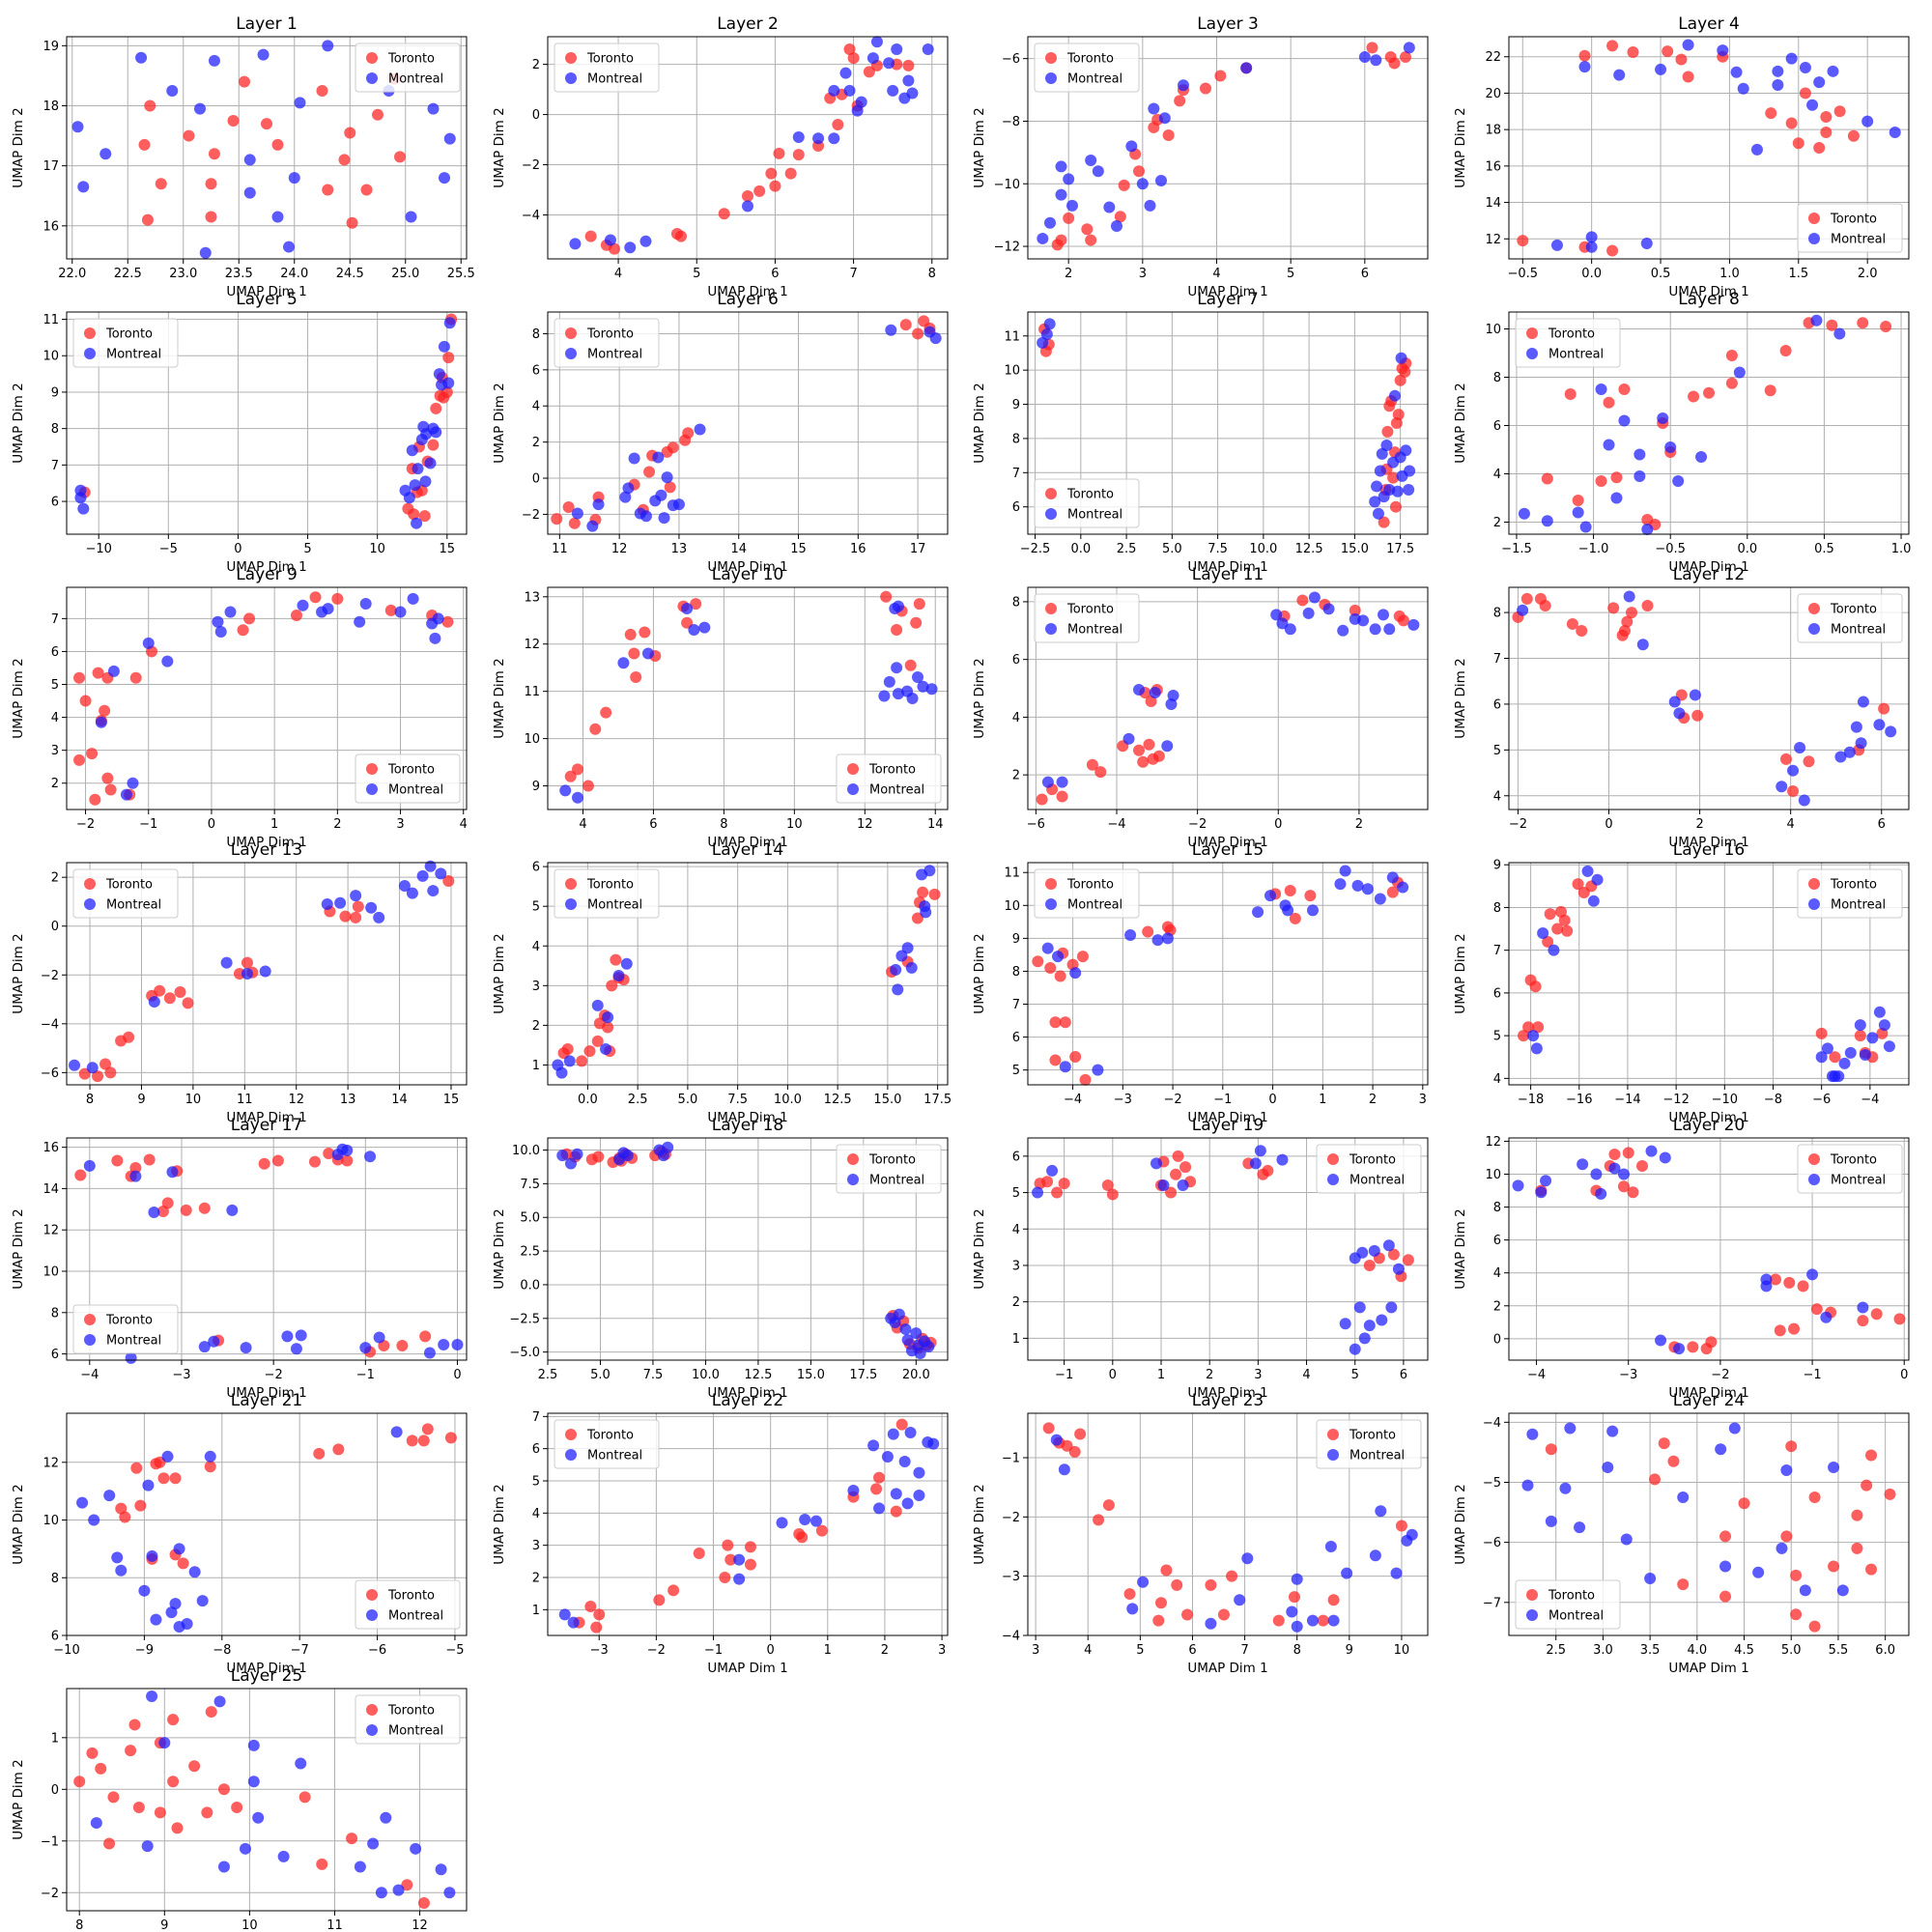 Image resolution: width=1932 pixels, height=1932 pixels. Describe the element at coordinates (1349, 1650) in the screenshot. I see `x-tick-label: 9` at that location.